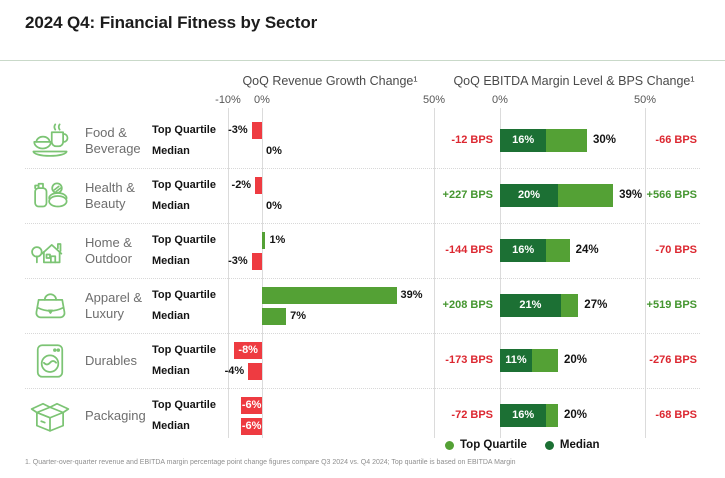  I want to click on ebitda-median-segment: 11%, so click(516, 360).